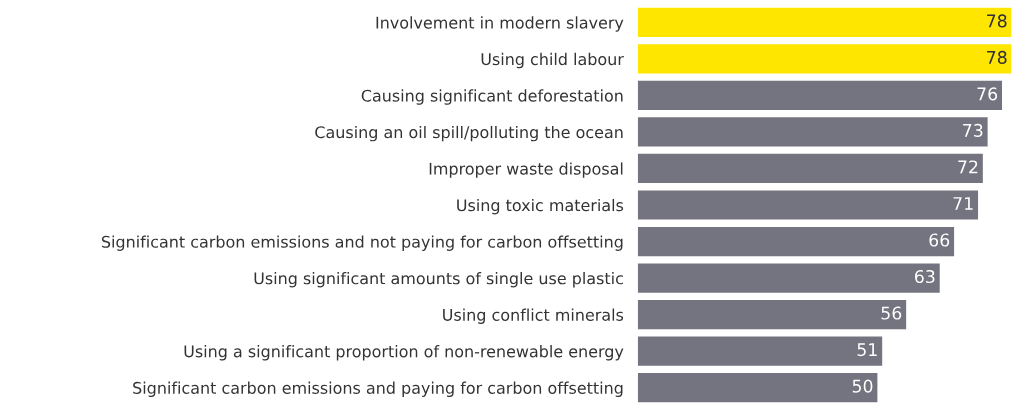 The image size is (1027, 410). Describe the element at coordinates (924, 276) in the screenshot. I see `data-label: 63` at that location.